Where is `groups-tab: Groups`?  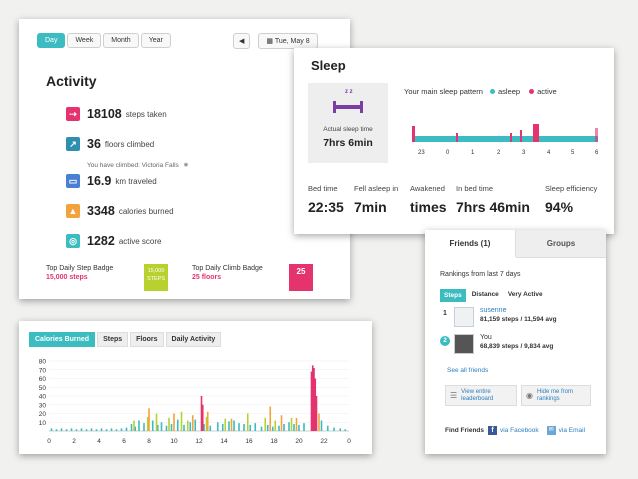 groups-tab: Groups is located at coordinates (561, 244).